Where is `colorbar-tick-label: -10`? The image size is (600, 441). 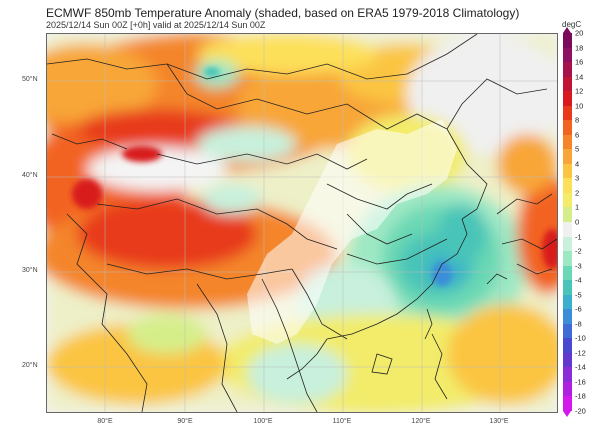 colorbar-tick-label: -10 is located at coordinates (580, 338).